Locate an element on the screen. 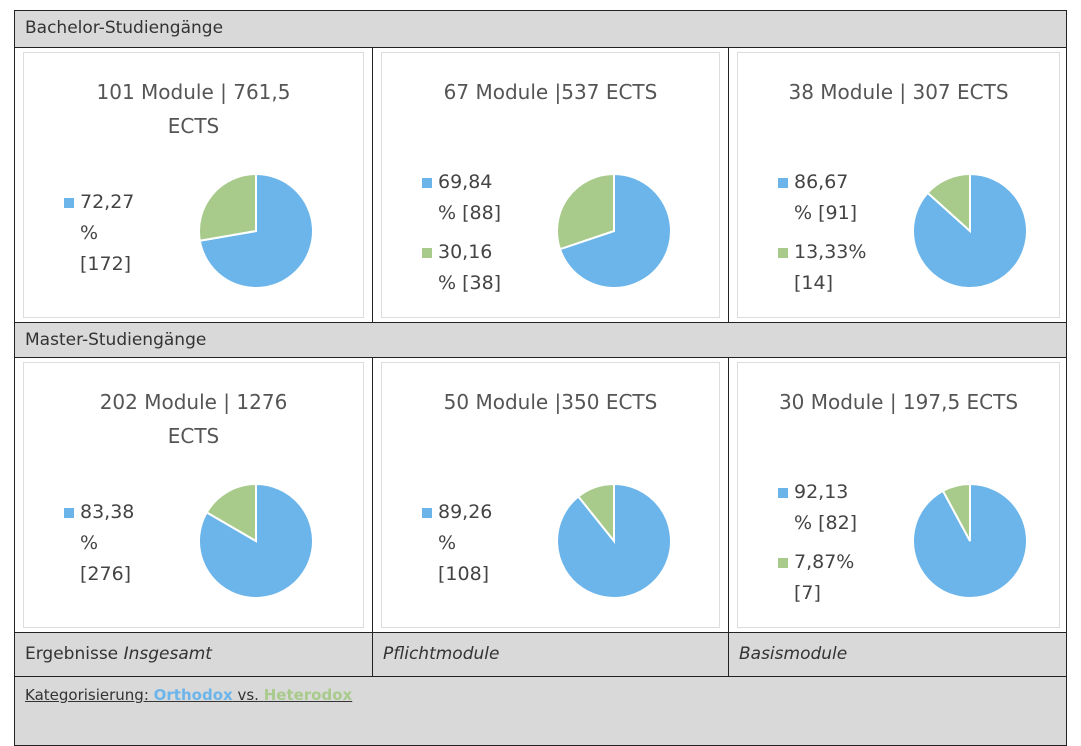 This screenshot has height=746, width=1081. caption-orthodox: Orthodox is located at coordinates (193, 695).